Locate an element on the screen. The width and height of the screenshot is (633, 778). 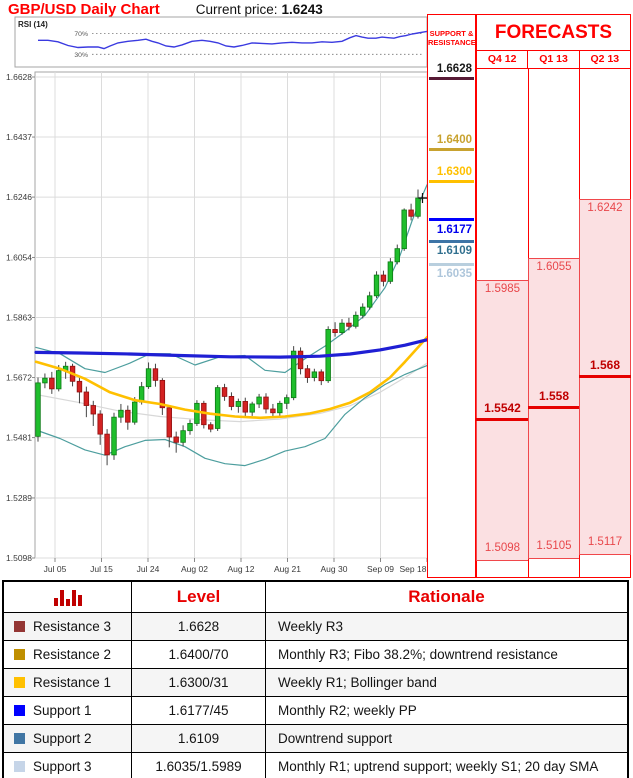
rationale-column-header: Rationale is located at coordinates (446, 597).